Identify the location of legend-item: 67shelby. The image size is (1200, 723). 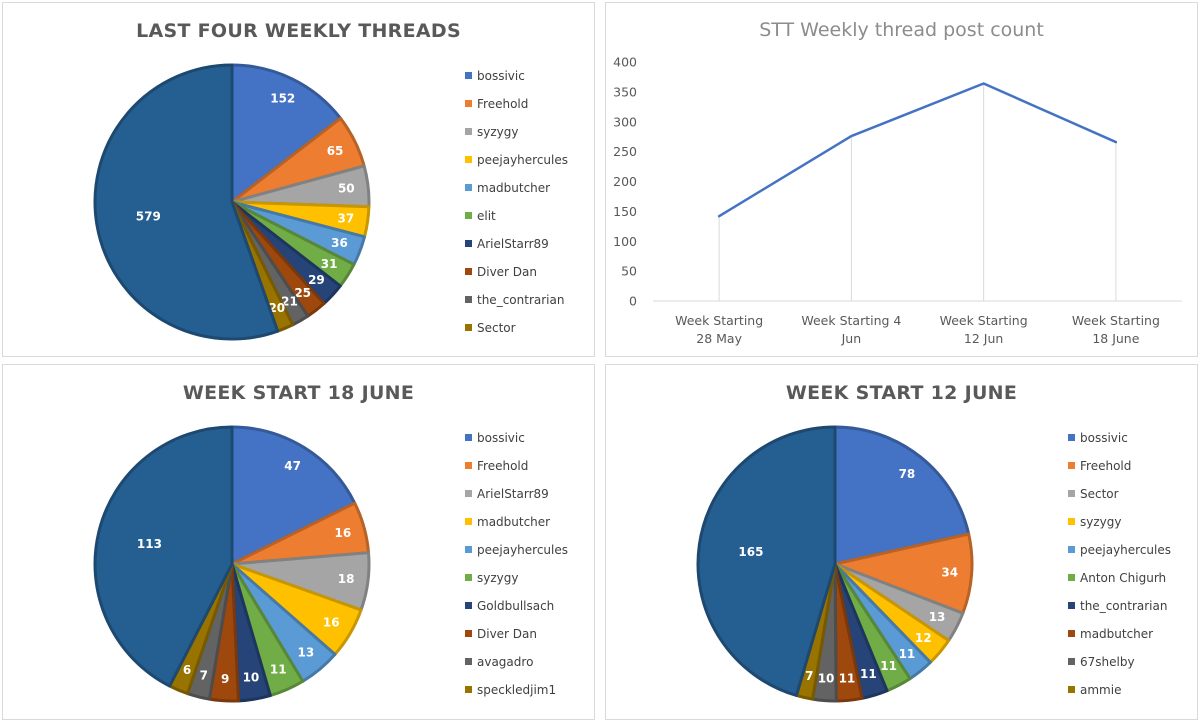
(1101, 662).